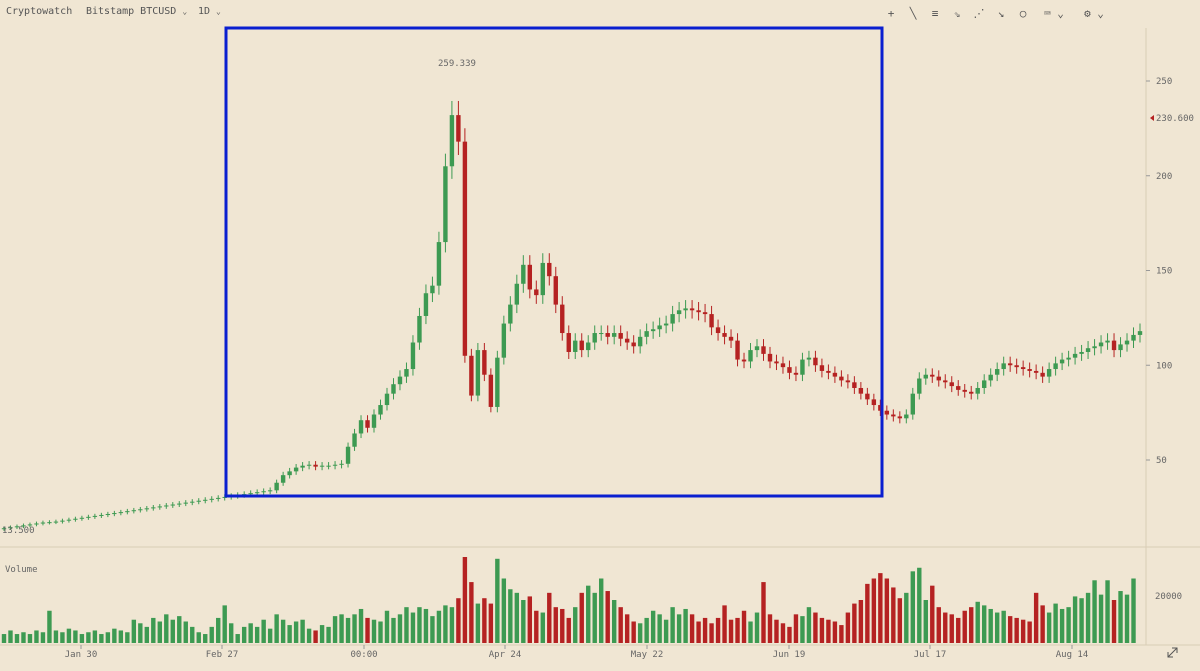  I want to click on fullscreen-icon, so click(1172, 652).